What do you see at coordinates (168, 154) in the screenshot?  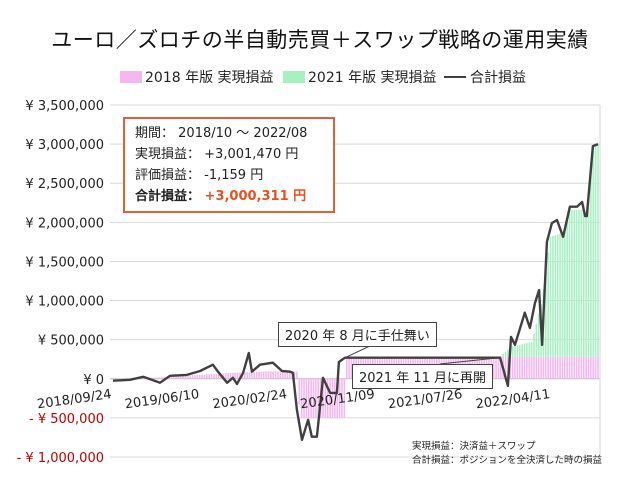 I see `realized-label: 実現損益：` at bounding box center [168, 154].